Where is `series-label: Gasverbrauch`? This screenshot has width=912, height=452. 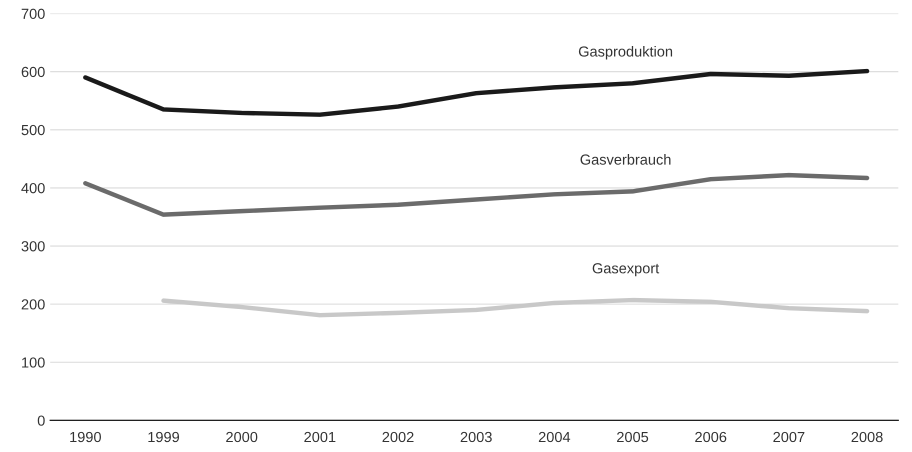 series-label: Gasverbrauch is located at coordinates (625, 159).